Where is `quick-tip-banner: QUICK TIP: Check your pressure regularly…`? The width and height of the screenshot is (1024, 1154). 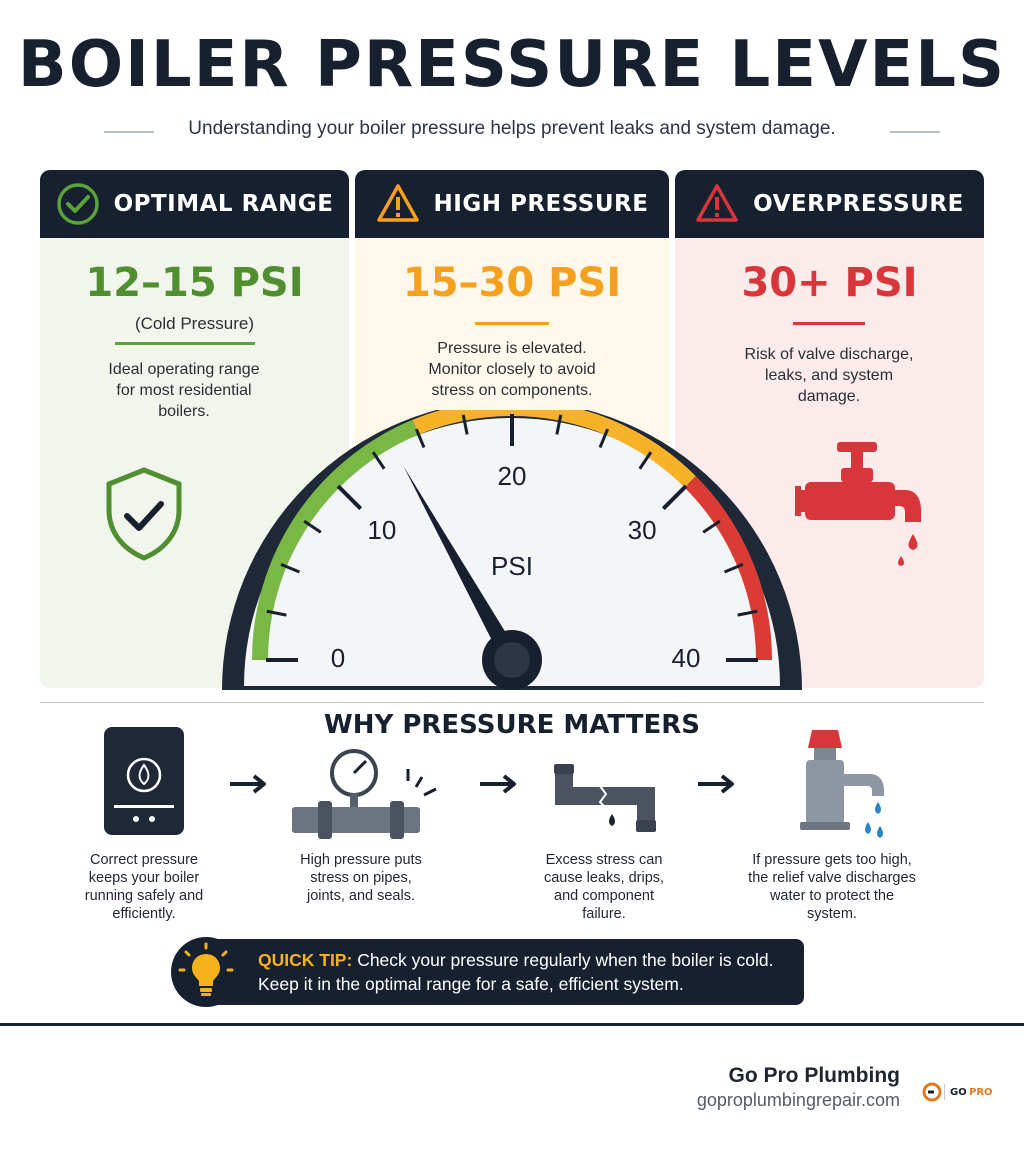
quick-tip-banner: QUICK TIP: Check your pressure regularly… is located at coordinates (507, 972).